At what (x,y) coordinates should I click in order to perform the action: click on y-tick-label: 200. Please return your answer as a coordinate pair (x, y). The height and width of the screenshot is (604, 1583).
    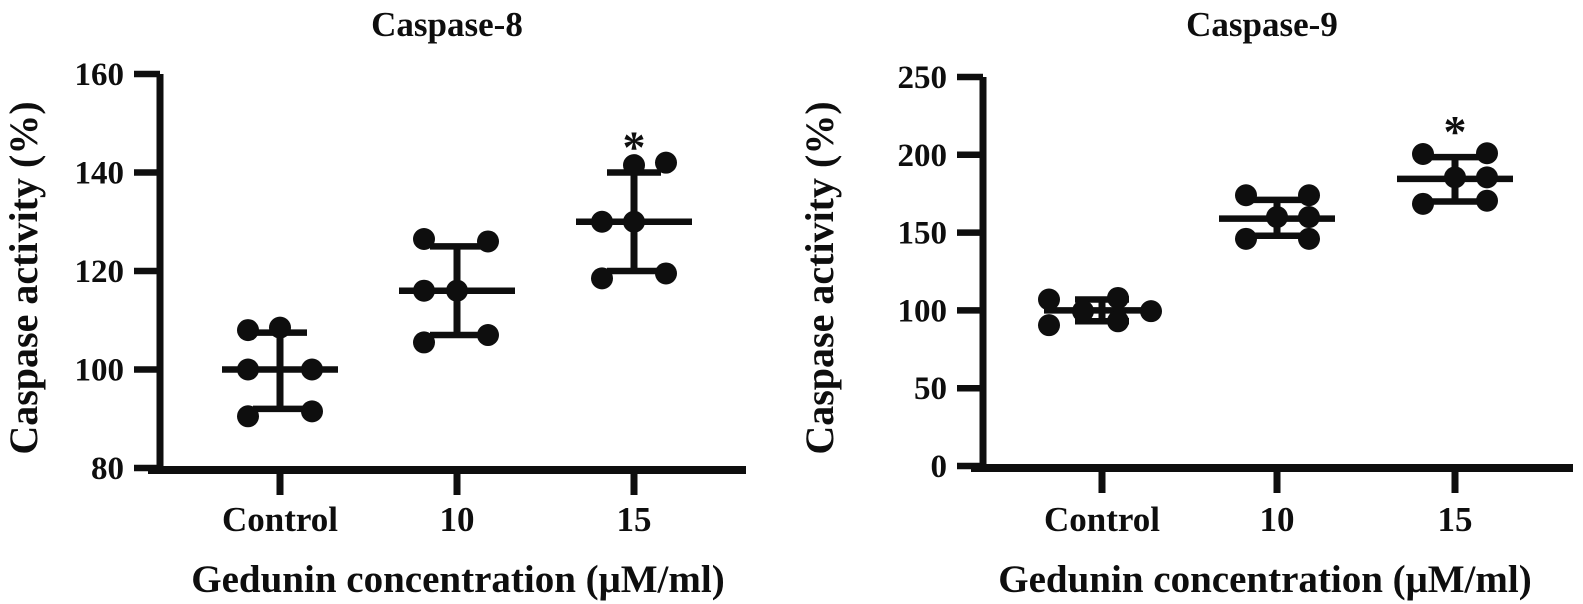
    Looking at the image, I should click on (923, 156).